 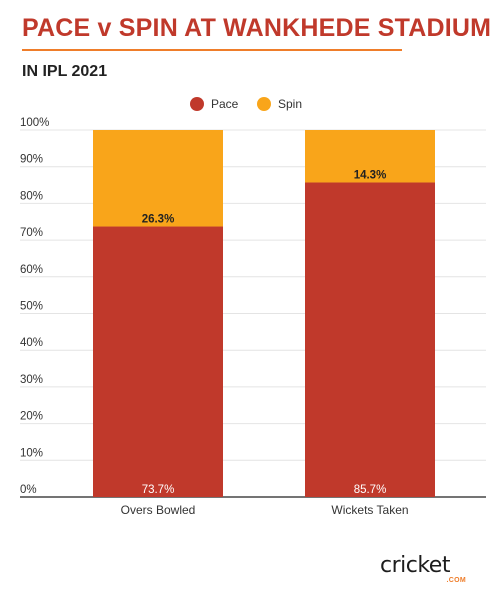 What do you see at coordinates (158, 220) in the screenshot?
I see `data-label-spin: 26.3%` at bounding box center [158, 220].